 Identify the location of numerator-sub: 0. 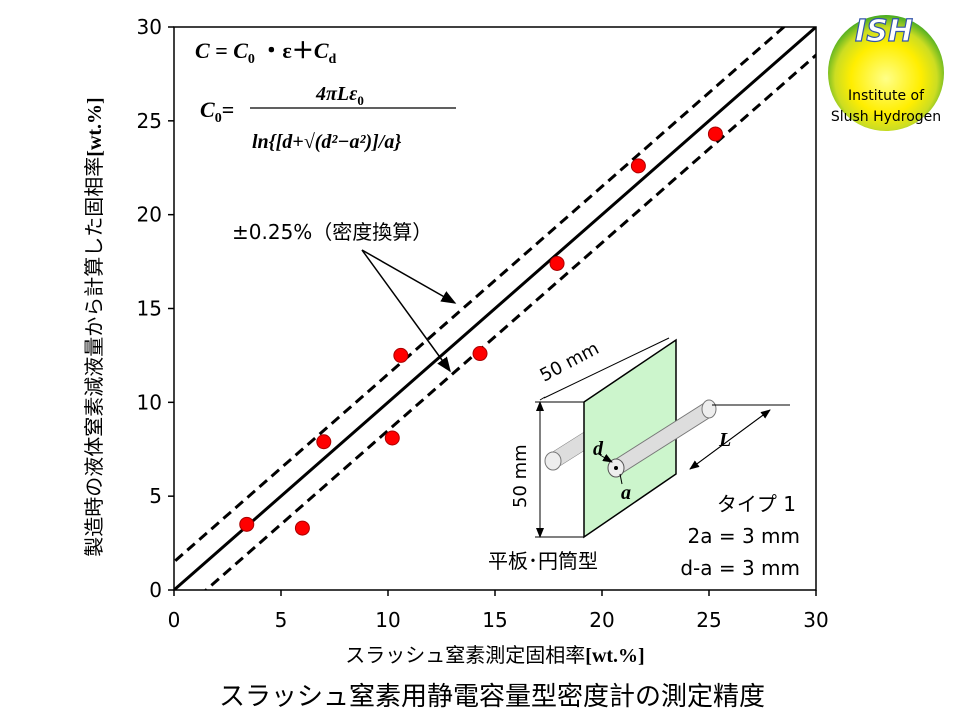
(360, 100).